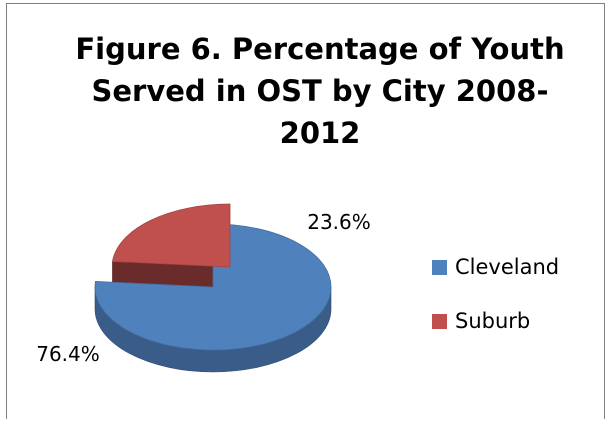 This screenshot has width=608, height=421. Describe the element at coordinates (213, 287) in the screenshot. I see `pie-slice-cleveland` at that location.